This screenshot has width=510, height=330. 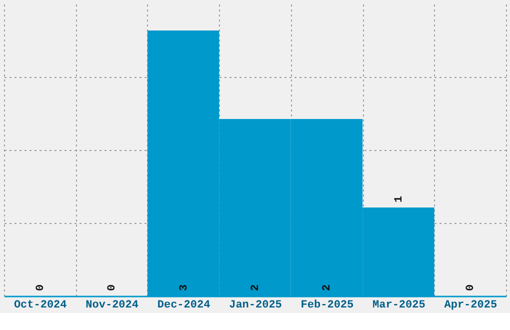 What do you see at coordinates (327, 306) in the screenshot?
I see `x-tick-label: Feb-2025` at bounding box center [327, 306].